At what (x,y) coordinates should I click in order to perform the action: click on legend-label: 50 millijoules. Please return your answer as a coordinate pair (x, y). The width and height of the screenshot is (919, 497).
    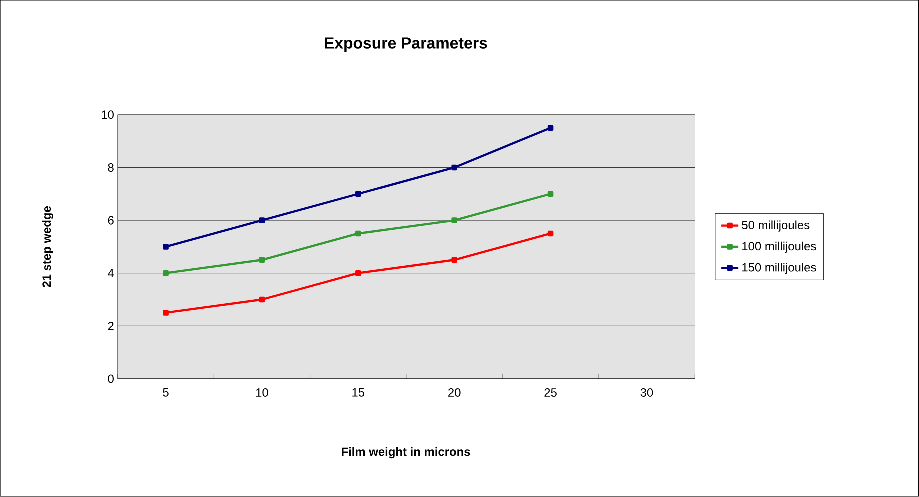
    Looking at the image, I should click on (776, 226).